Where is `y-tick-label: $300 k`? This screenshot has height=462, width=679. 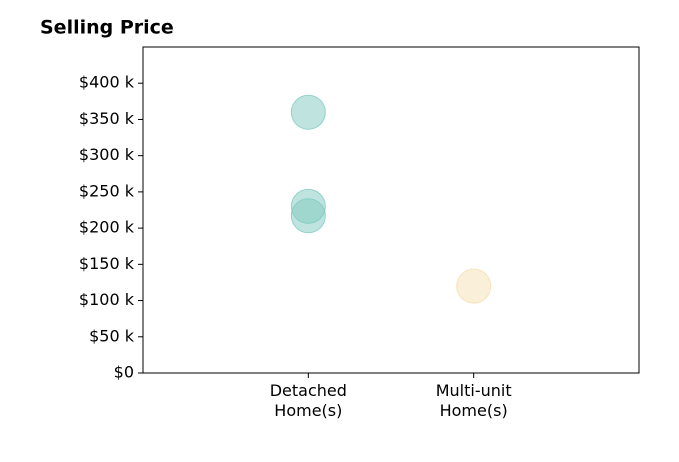
y-tick-label: $300 k is located at coordinates (107, 154).